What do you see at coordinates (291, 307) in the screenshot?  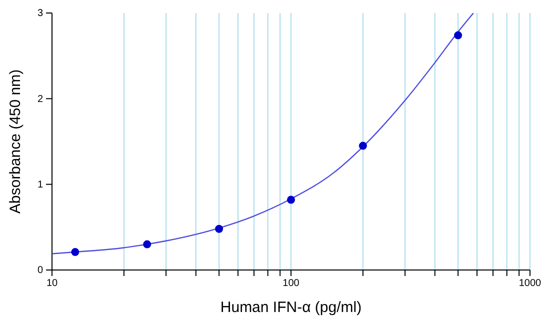 I see `x-axis-title: Human IFN-α (pg/ml)` at bounding box center [291, 307].